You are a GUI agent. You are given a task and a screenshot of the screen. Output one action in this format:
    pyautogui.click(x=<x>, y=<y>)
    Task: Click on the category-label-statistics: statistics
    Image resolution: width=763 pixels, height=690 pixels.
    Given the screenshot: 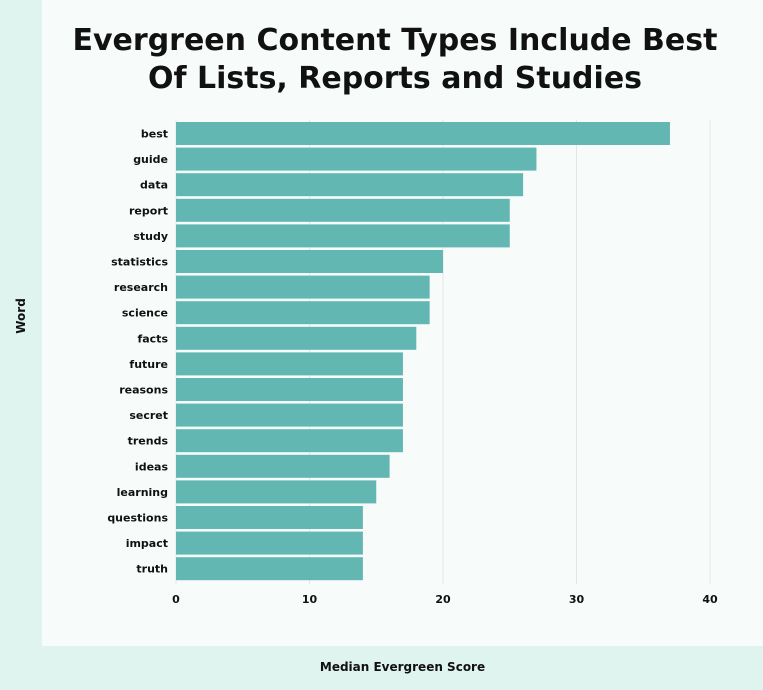 What is the action you would take?
    pyautogui.click(x=139, y=262)
    